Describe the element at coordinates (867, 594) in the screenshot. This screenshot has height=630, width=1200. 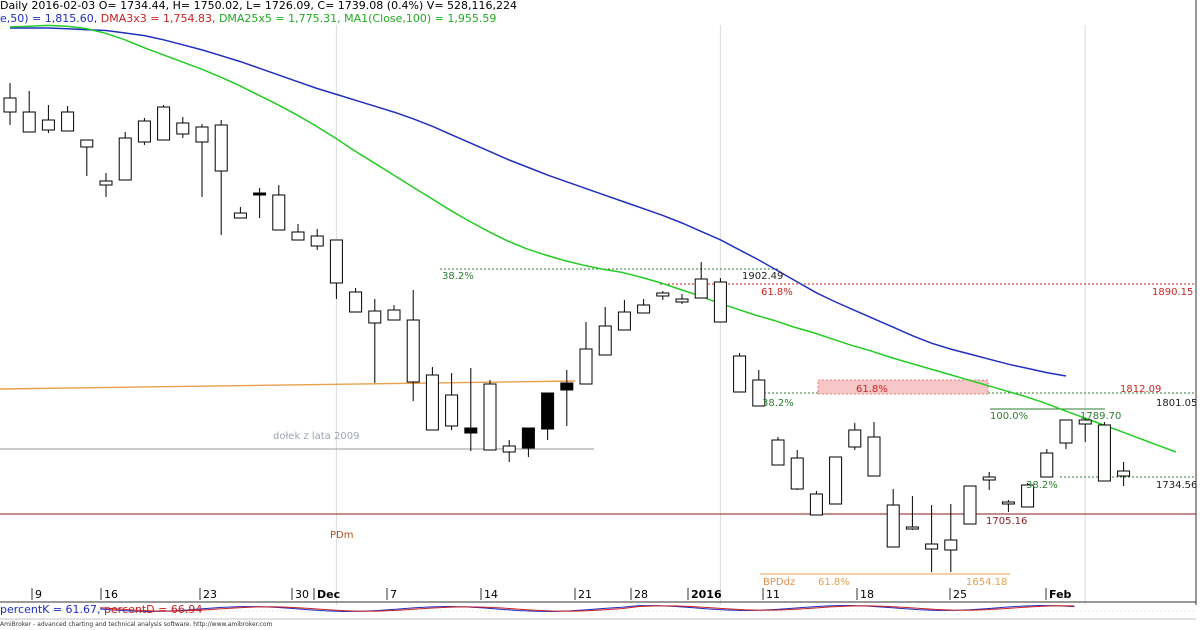
I see `x-tick-label-11: 18` at that location.